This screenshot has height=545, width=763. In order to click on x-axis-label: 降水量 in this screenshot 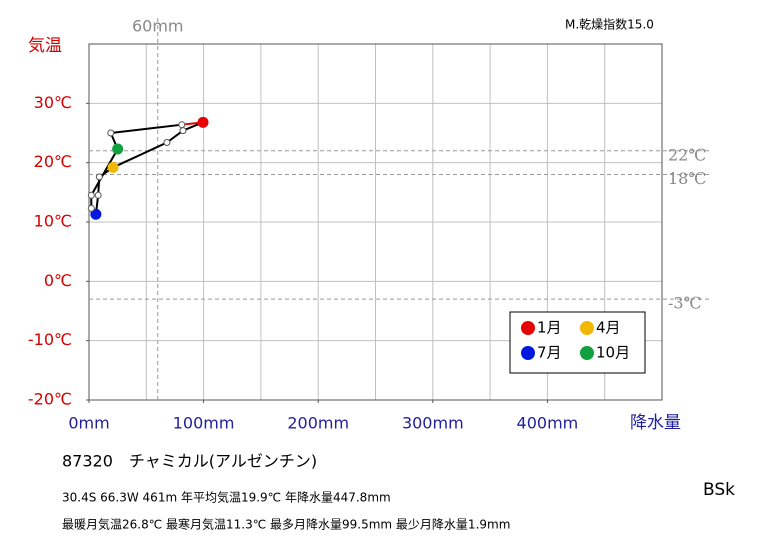, I will do `click(655, 423)`.